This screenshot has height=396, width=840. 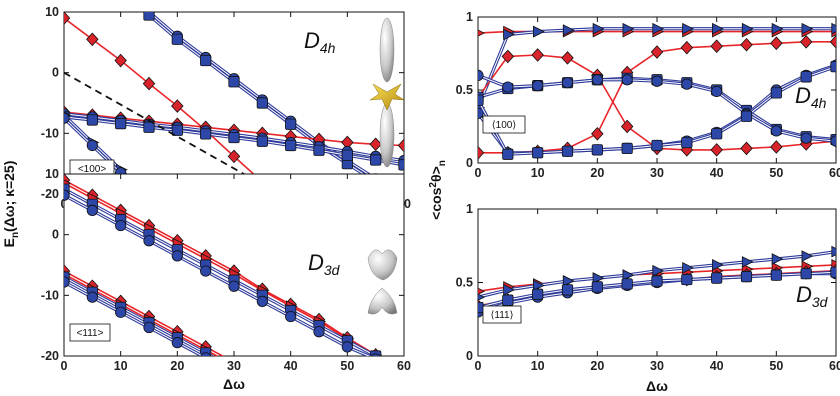 I want to click on left-ylabel-rest: (Δω; κ=25), so click(x=9, y=196).